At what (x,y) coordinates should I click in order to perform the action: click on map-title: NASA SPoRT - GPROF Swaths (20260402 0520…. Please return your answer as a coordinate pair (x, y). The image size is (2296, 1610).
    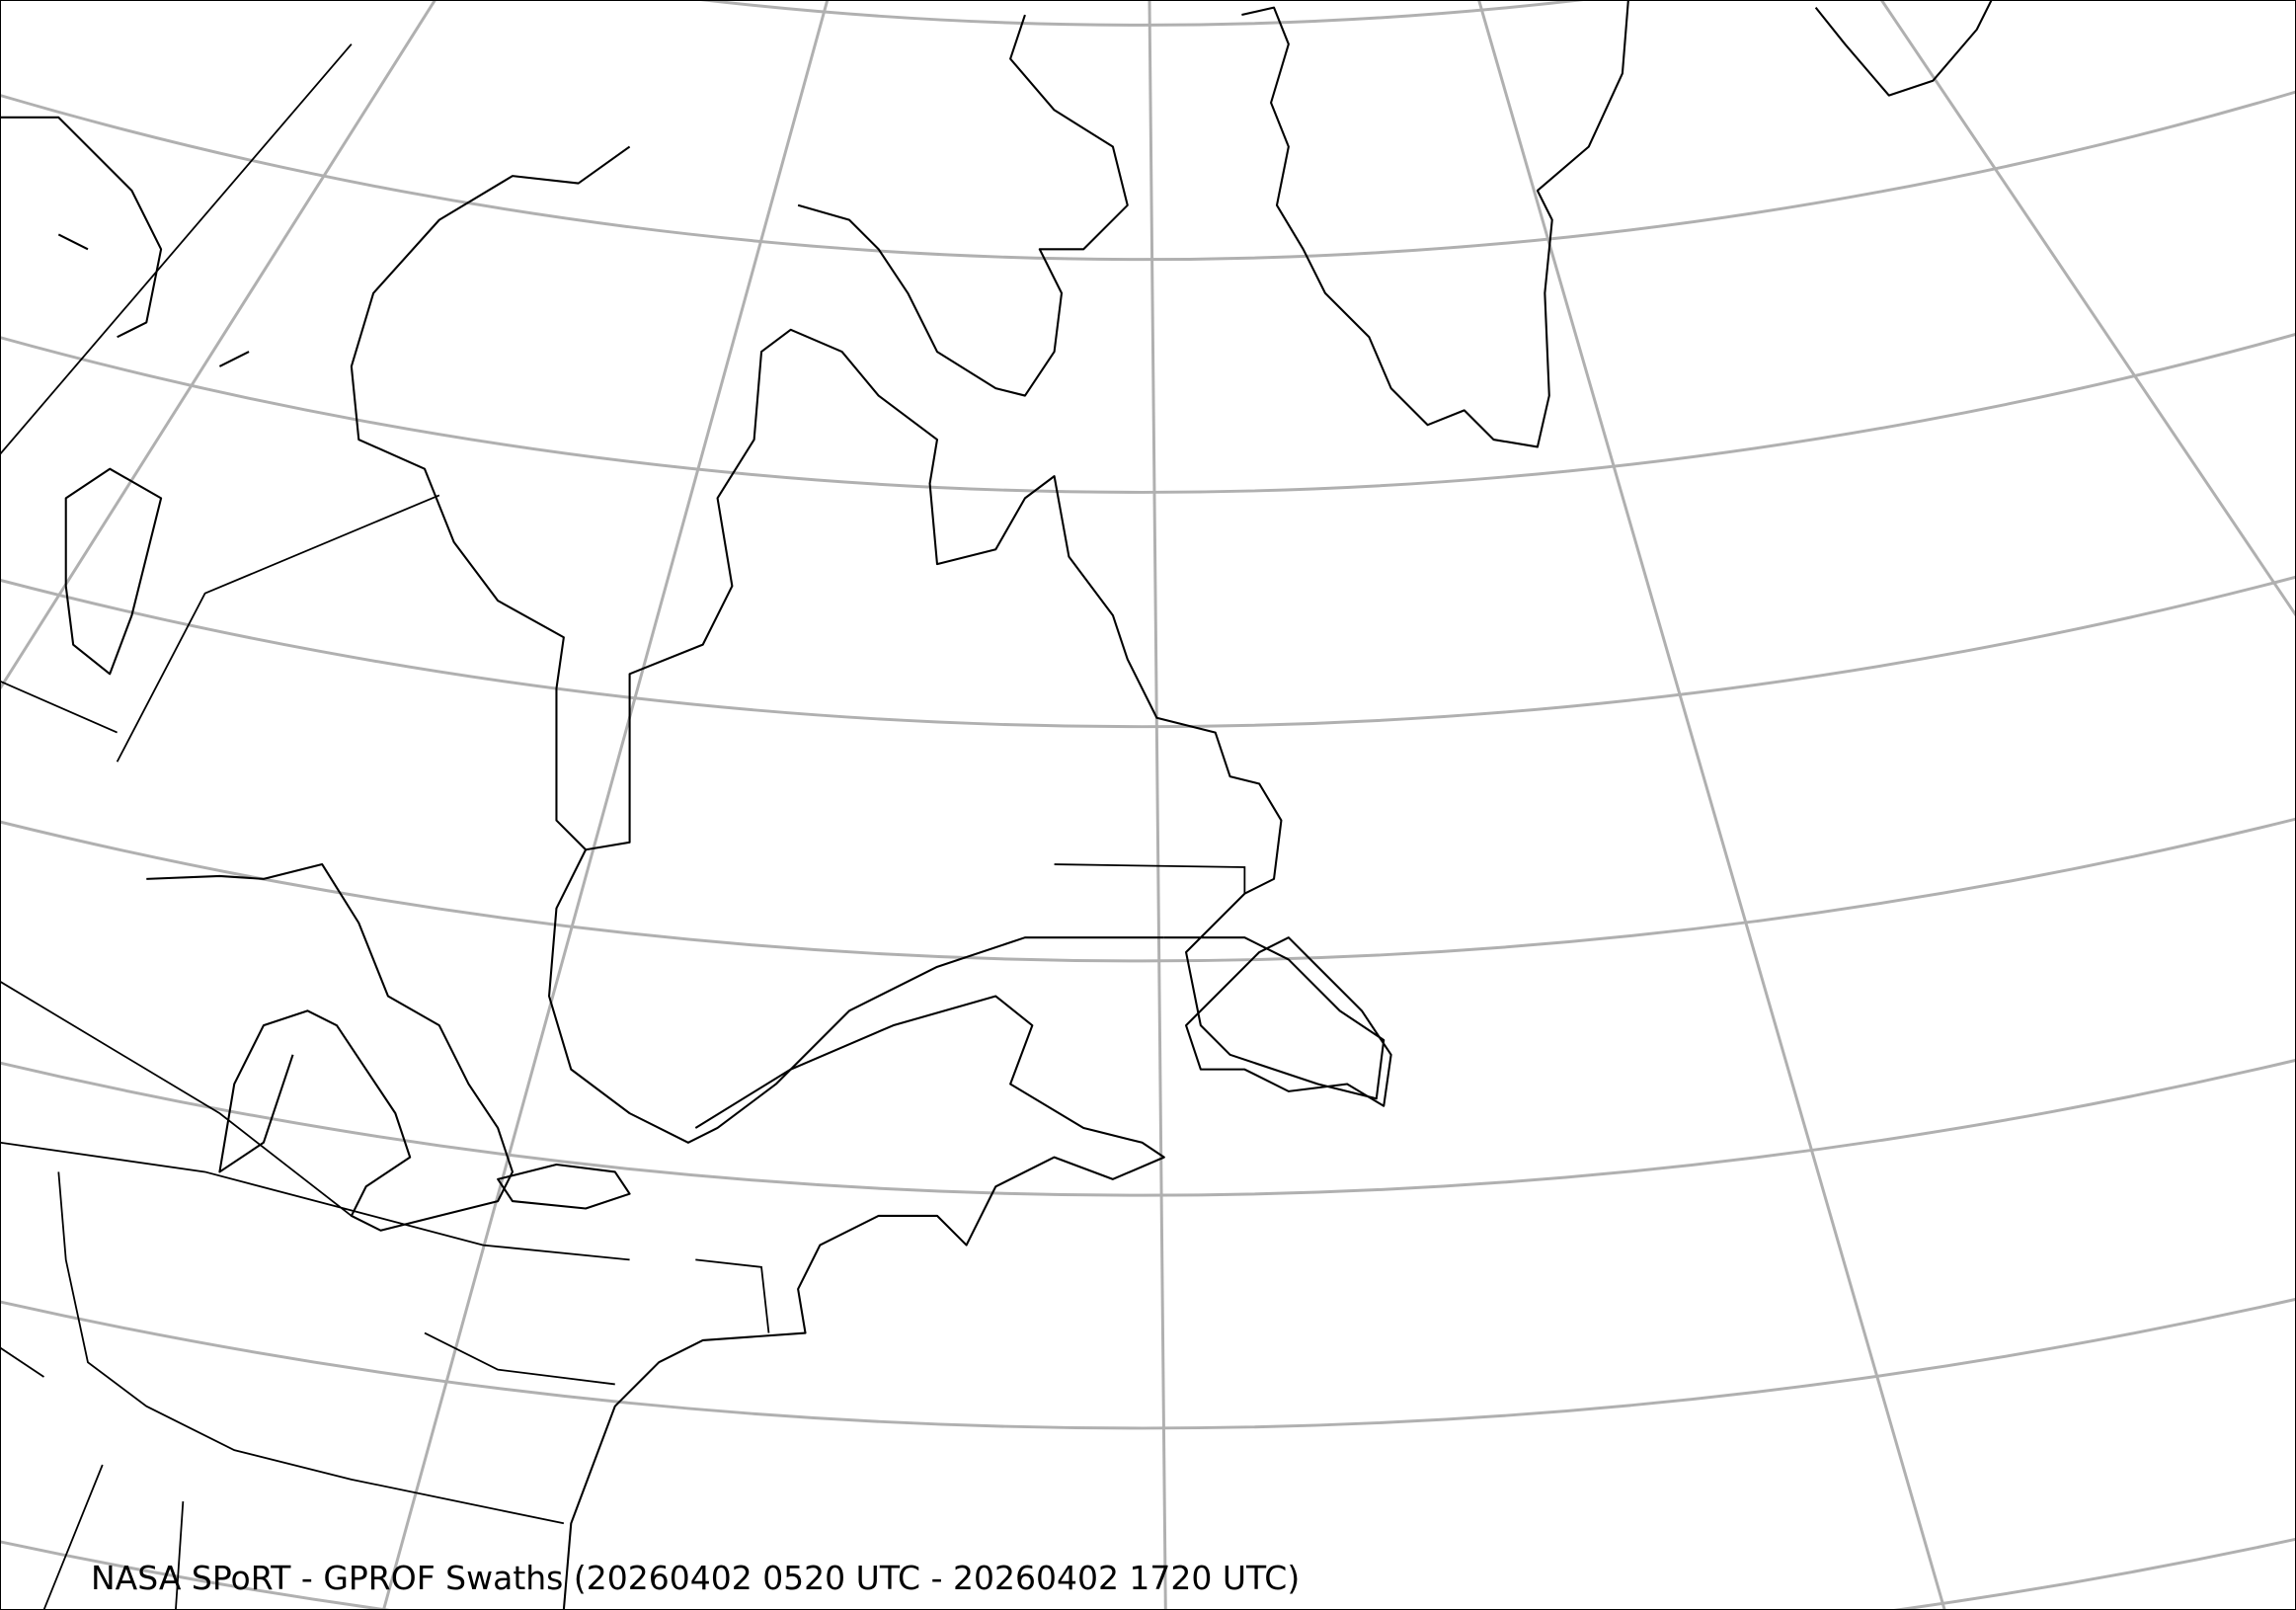
    Looking at the image, I should click on (696, 1578).